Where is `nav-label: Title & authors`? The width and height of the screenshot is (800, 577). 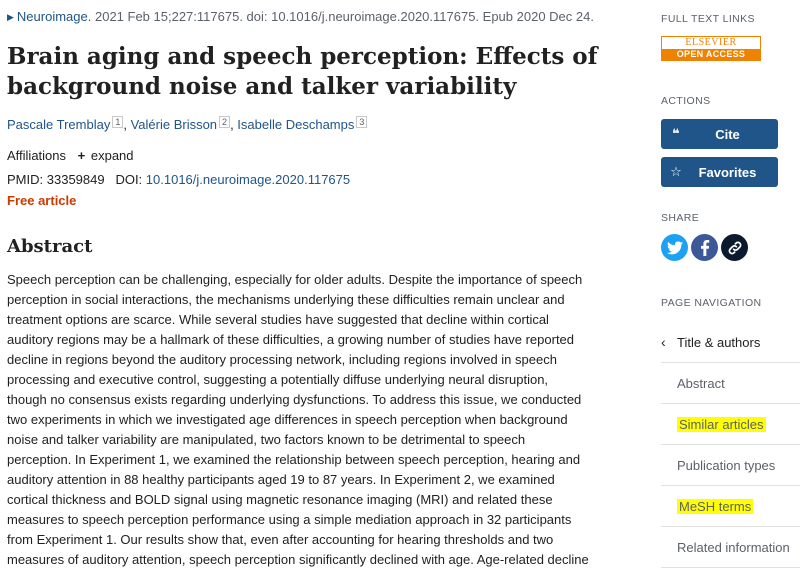 nav-label: Title & authors is located at coordinates (719, 342).